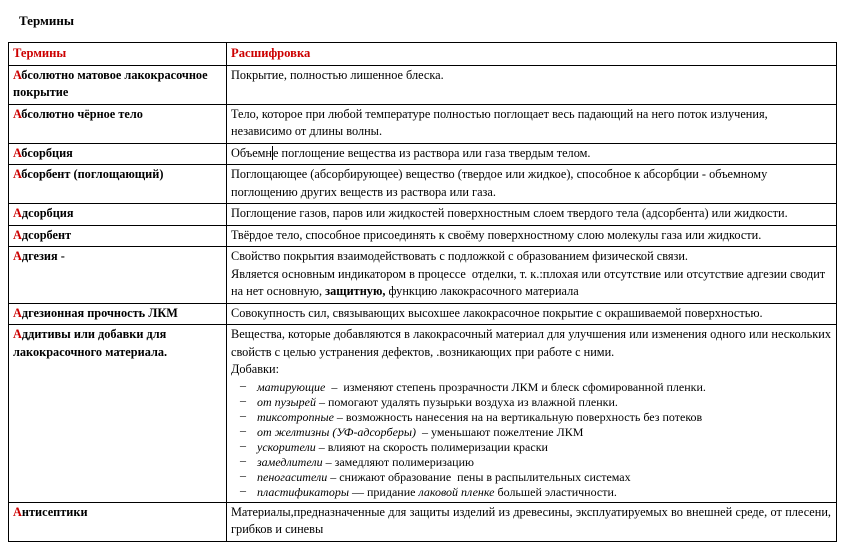  I want to click on term-cell: Антисептики, so click(117, 521).